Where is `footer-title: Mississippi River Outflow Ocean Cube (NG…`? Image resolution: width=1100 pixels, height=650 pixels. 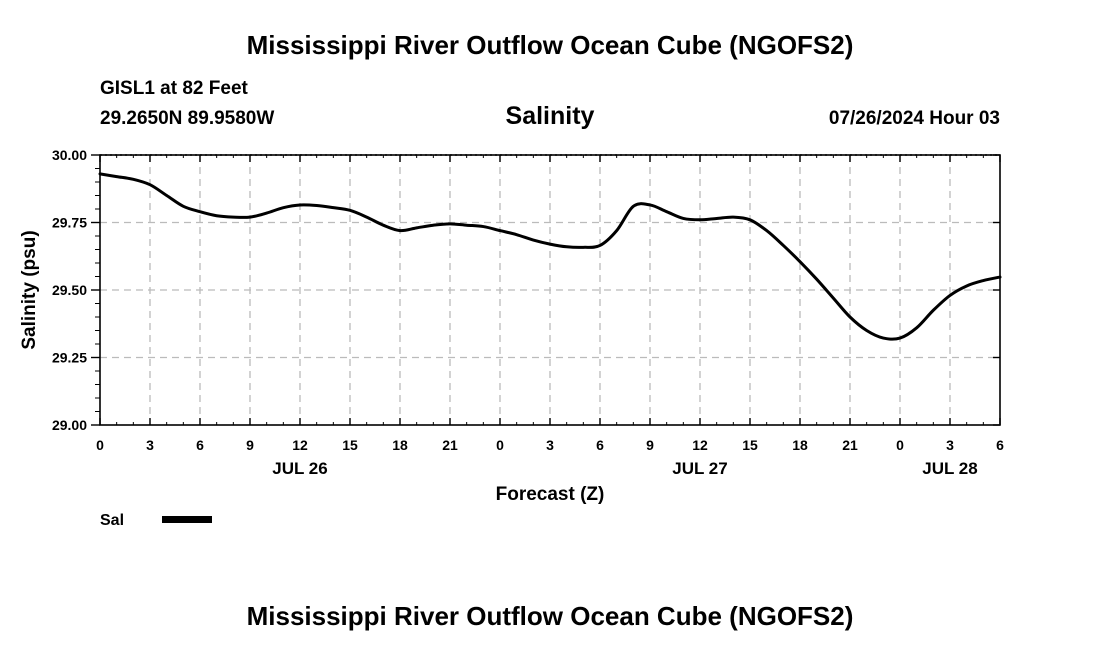 footer-title: Mississippi River Outflow Ocean Cube (NG… is located at coordinates (550, 616).